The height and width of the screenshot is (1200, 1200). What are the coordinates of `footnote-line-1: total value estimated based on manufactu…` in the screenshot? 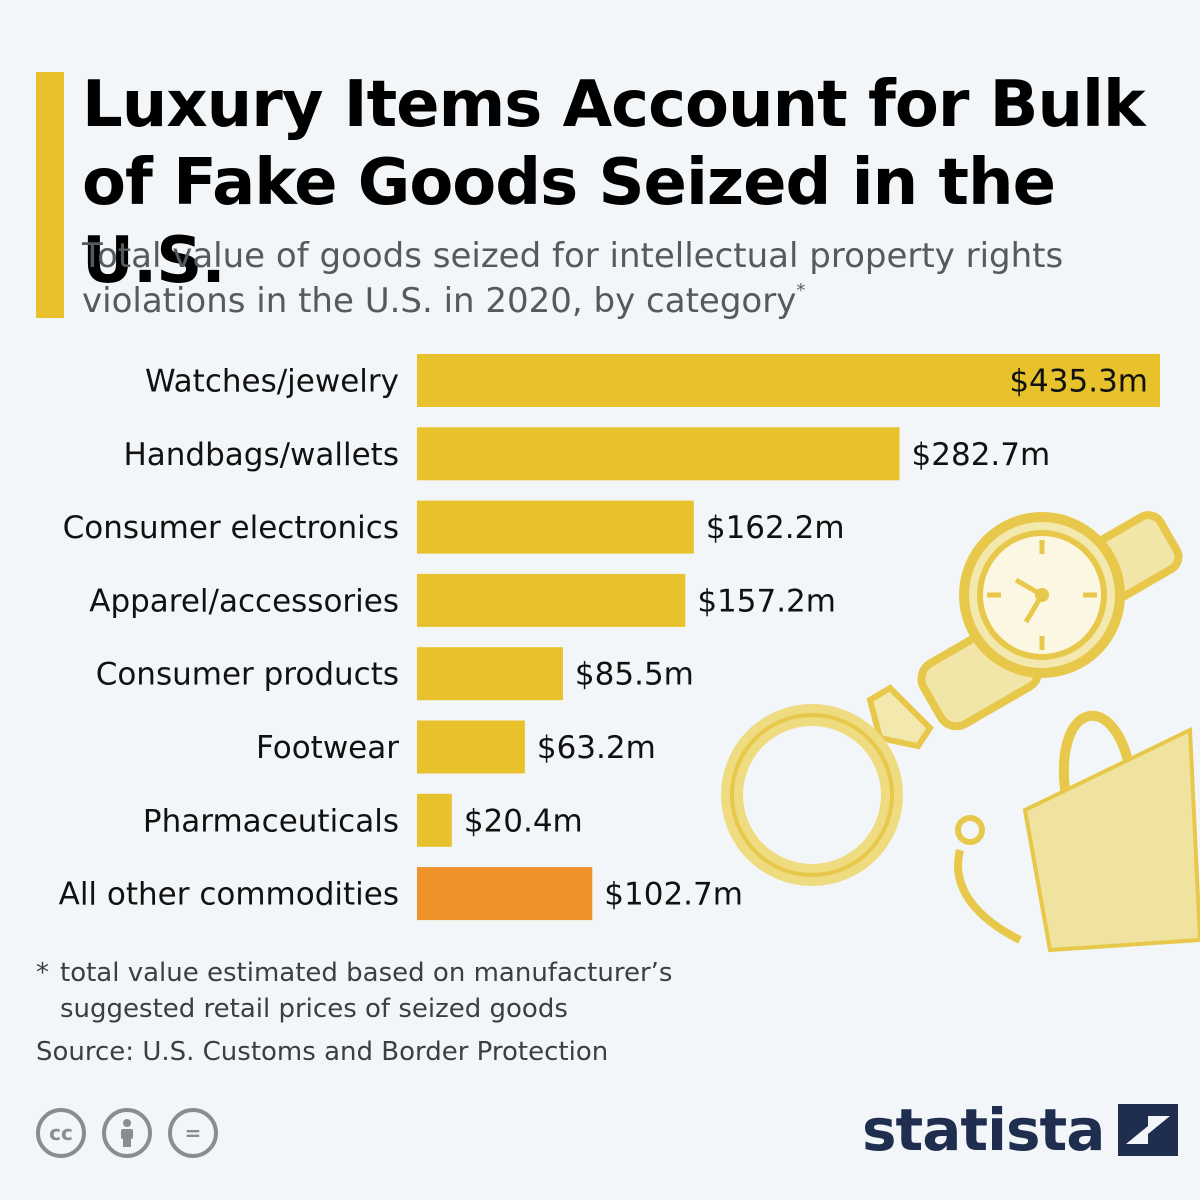 It's located at (366, 973).